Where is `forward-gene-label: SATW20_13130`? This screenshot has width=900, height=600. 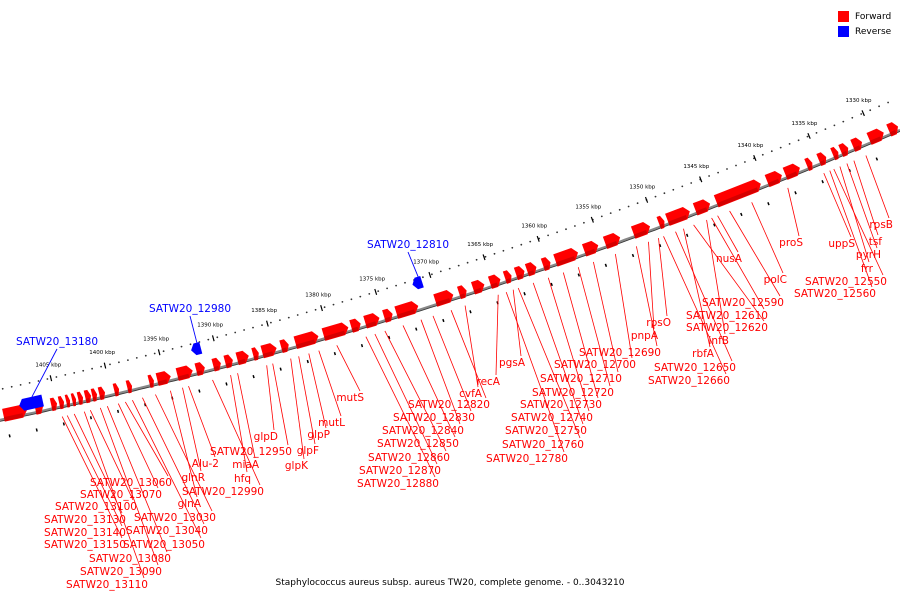
forward-gene-label: SATW20_13130 is located at coordinates (85, 520).